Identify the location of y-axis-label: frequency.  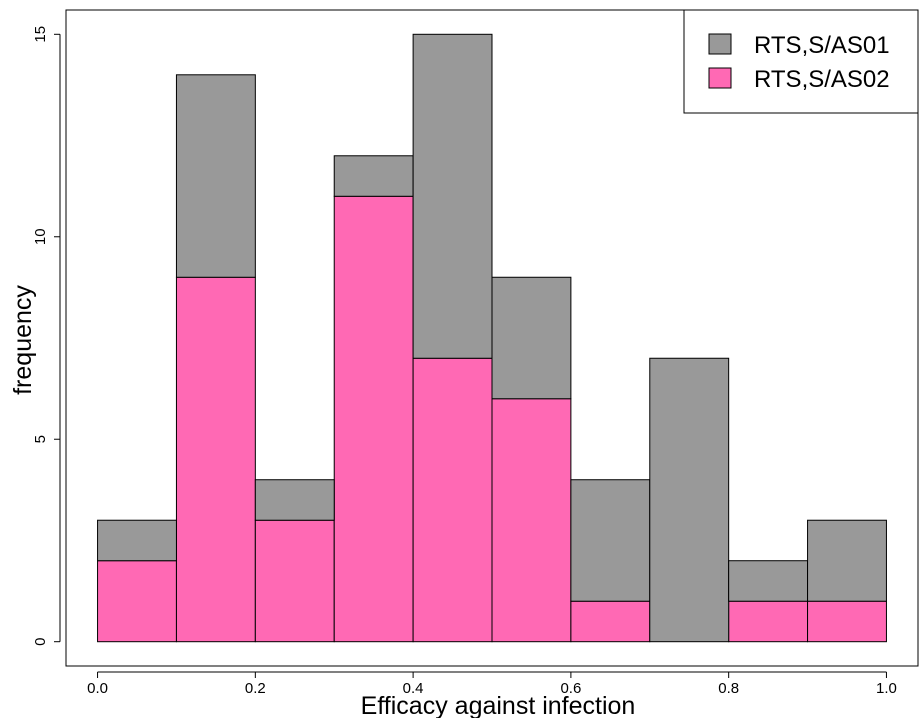
(23, 340).